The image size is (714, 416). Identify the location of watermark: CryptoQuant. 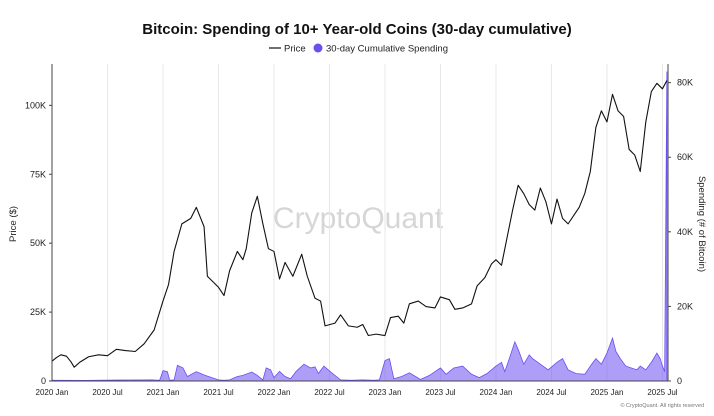
(358, 218).